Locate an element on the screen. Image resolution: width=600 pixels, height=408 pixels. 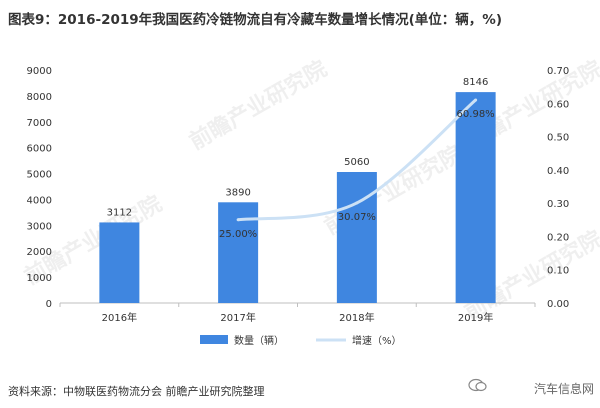
bar-data-label: 8146 is located at coordinates (475, 82).